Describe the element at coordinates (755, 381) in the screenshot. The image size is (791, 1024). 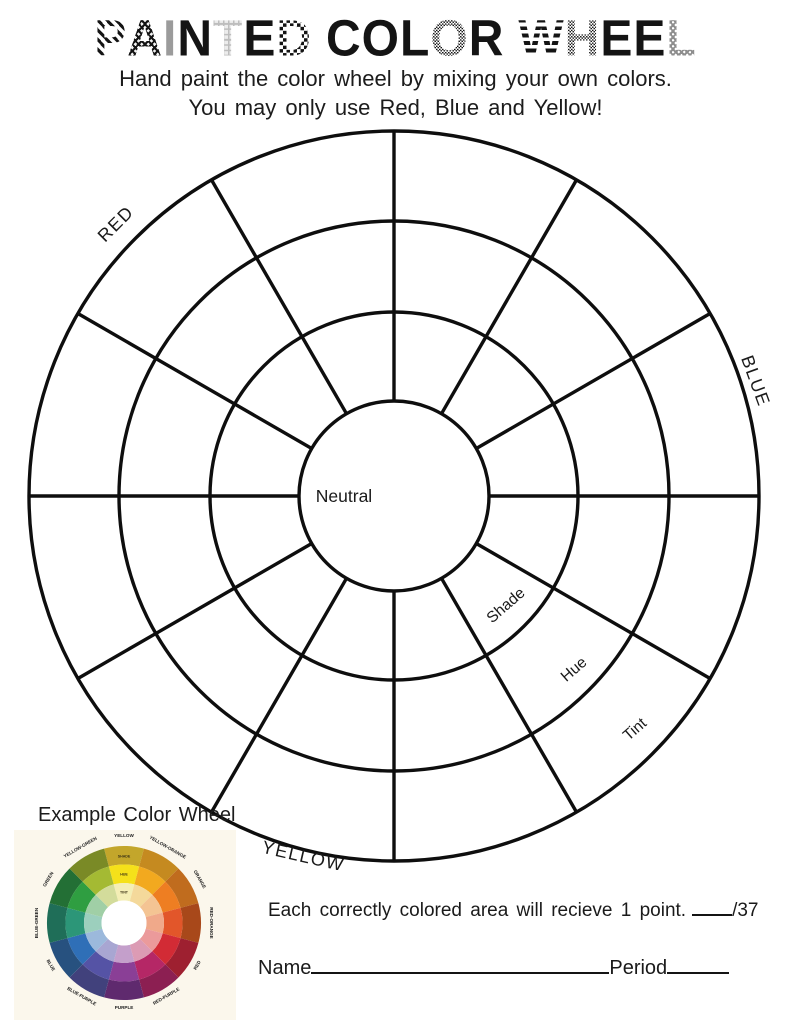
I see `blue-sector-label: BLUE` at that location.